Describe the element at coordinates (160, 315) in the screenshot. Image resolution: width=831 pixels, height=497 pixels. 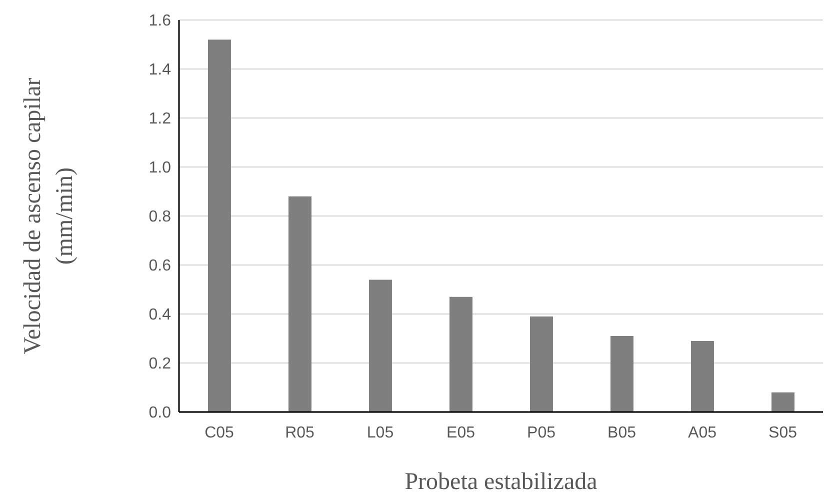
I see `y-tick-label: 0.4` at that location.